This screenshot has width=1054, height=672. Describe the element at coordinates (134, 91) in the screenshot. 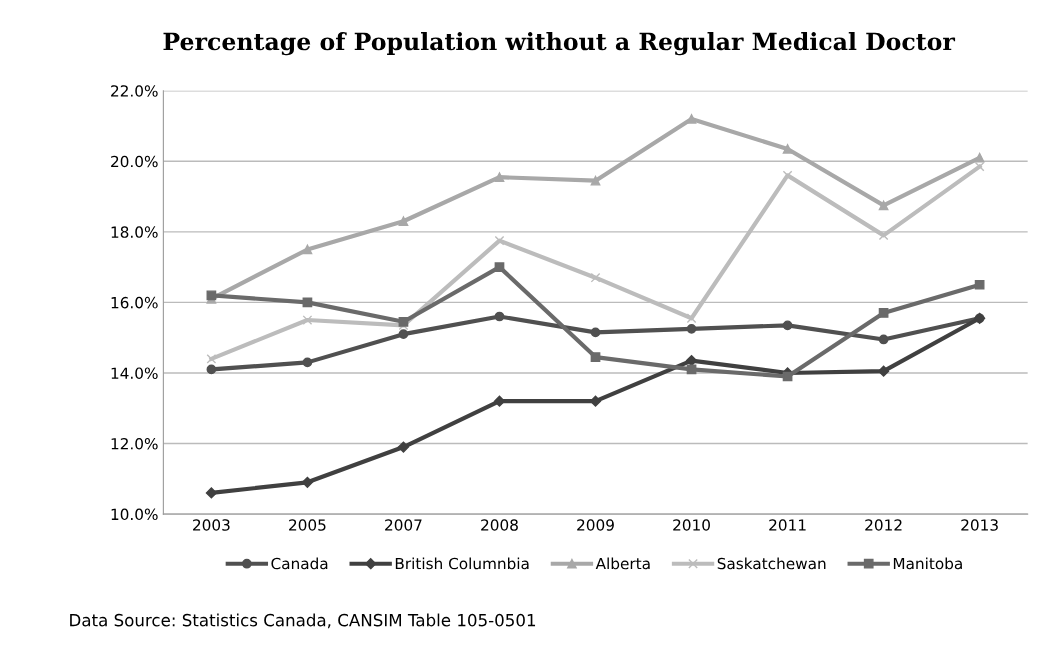

I see `y-tick-label: 22.0%` at that location.